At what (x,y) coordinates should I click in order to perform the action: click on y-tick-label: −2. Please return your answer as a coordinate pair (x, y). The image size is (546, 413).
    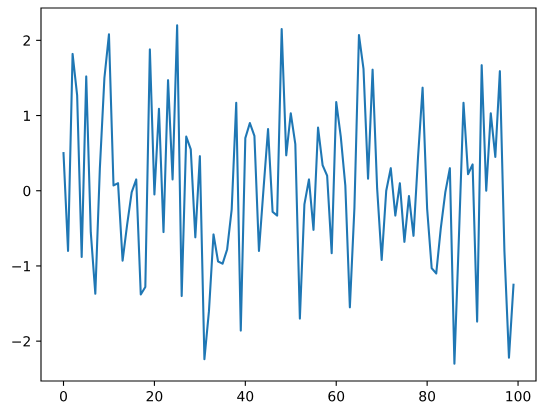
    Looking at the image, I should click on (21, 341).